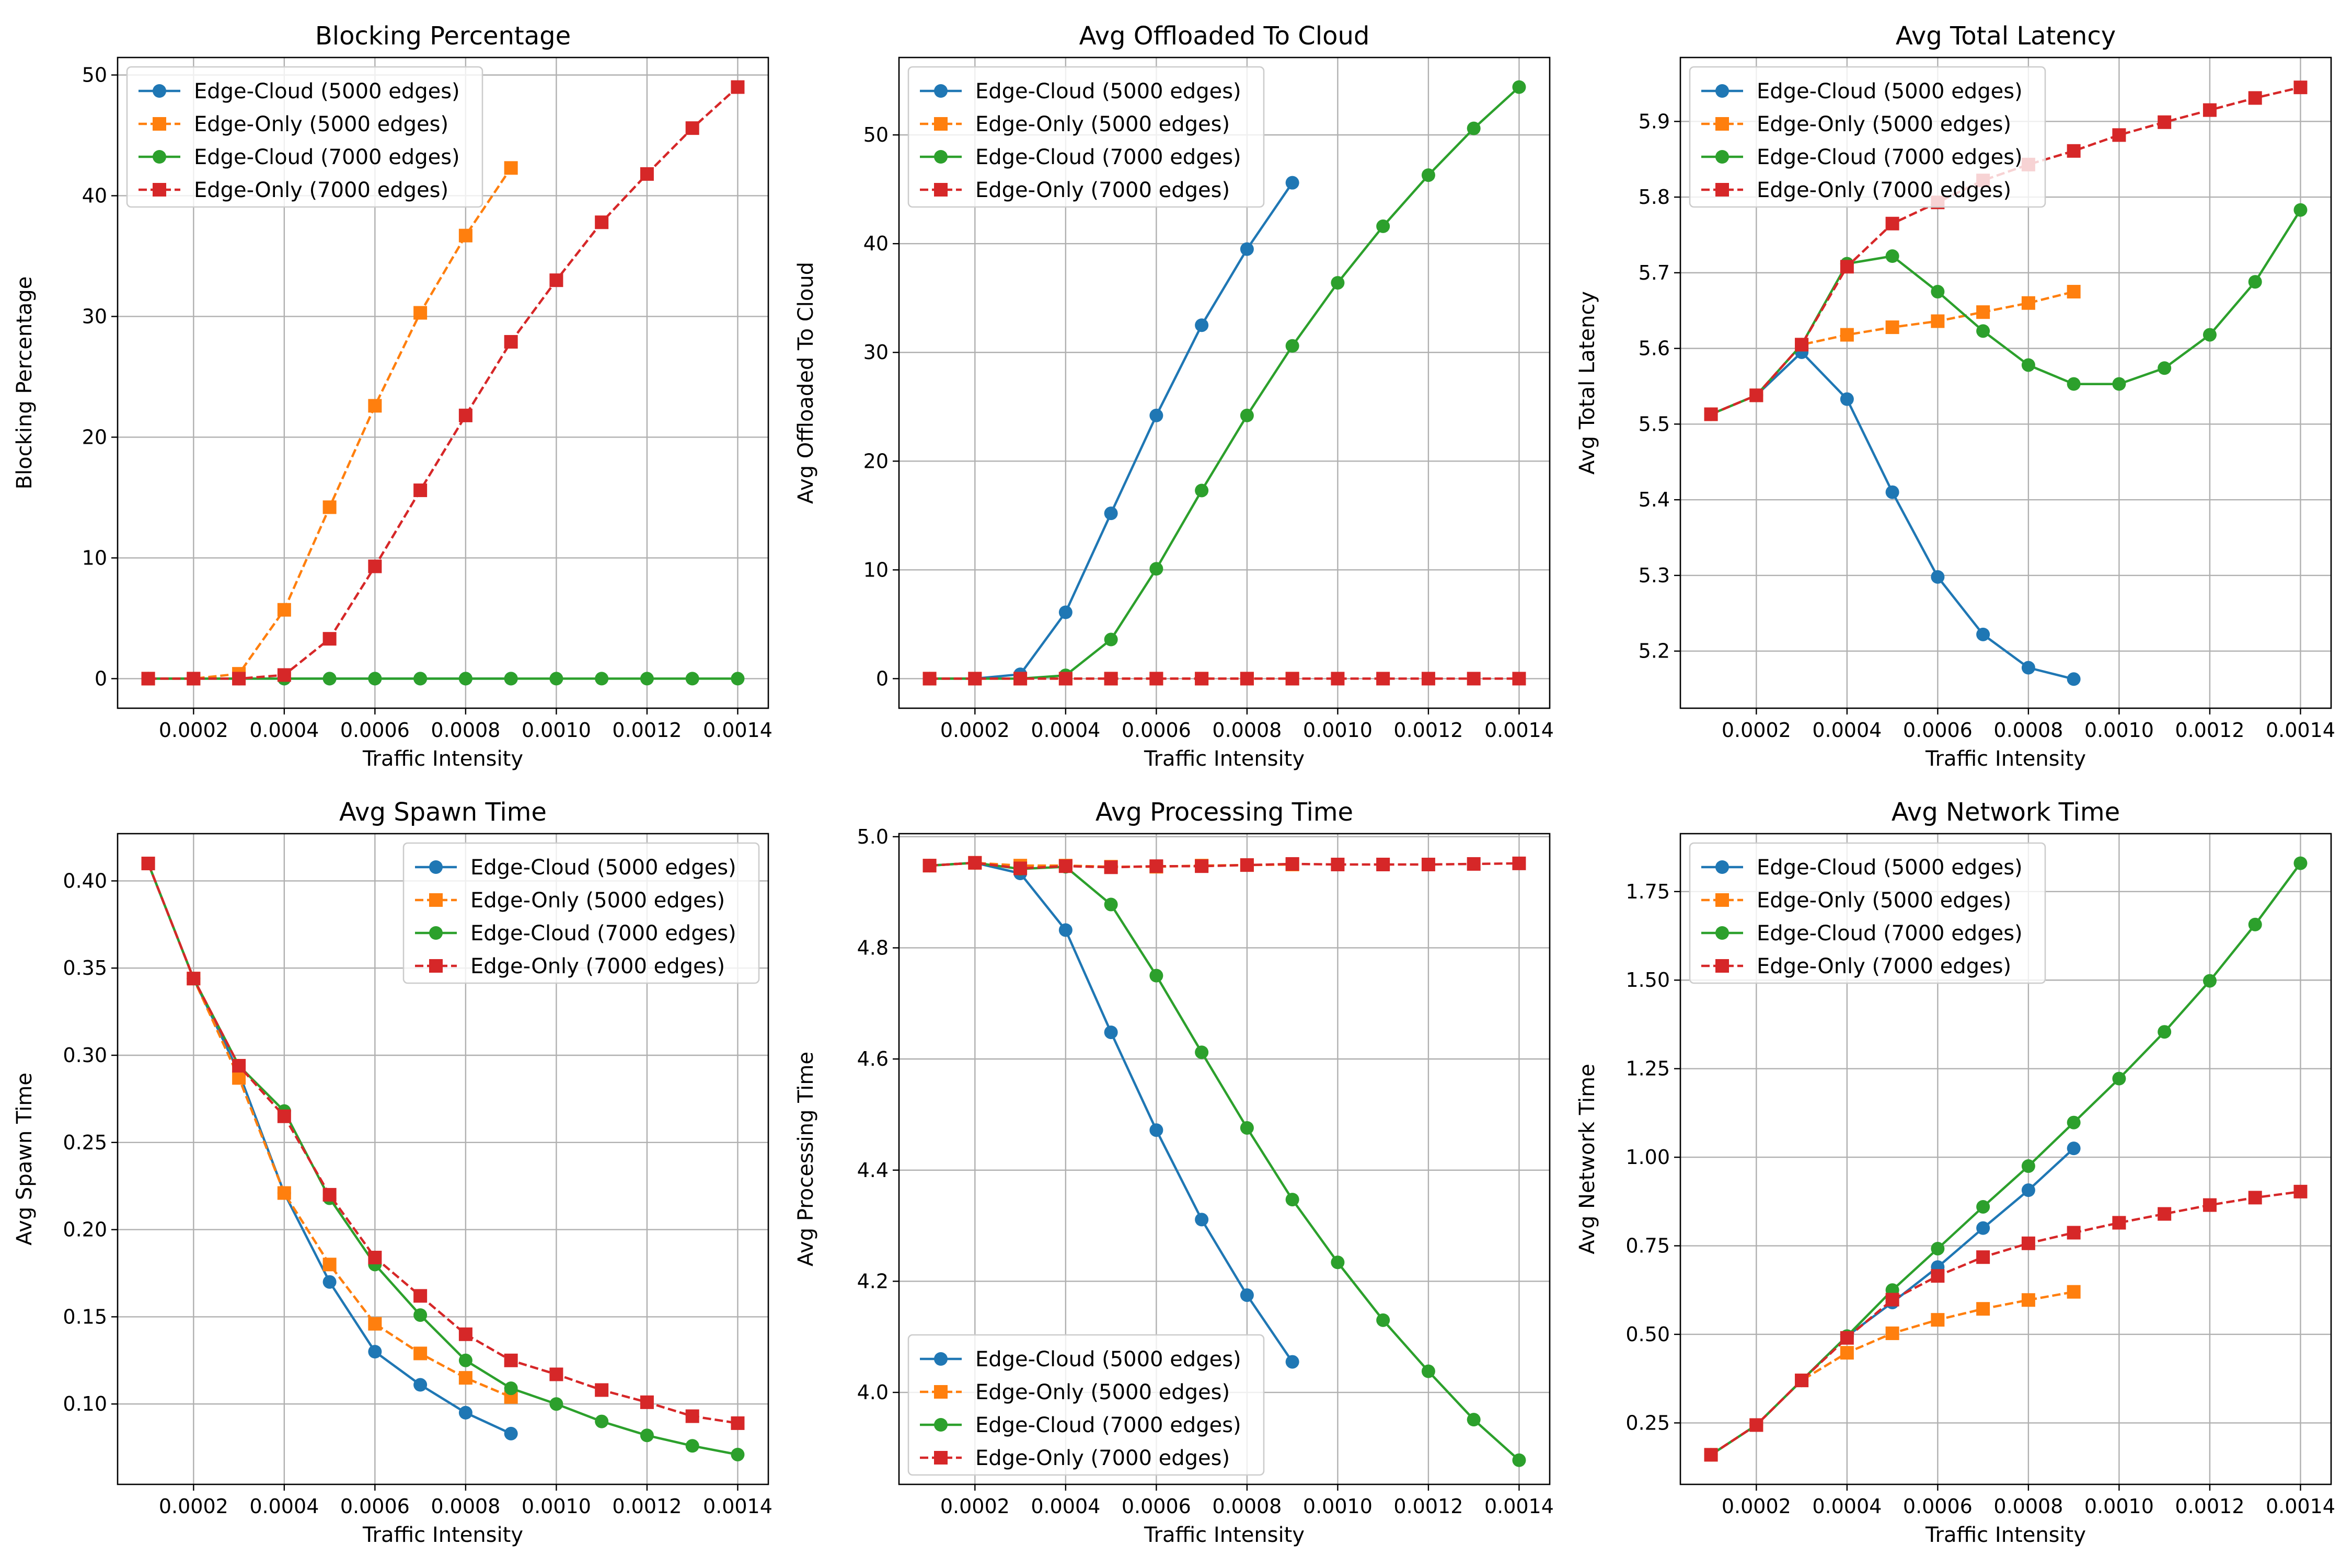  Describe the element at coordinates (94, 436) in the screenshot. I see `y-tick-label: 20` at that location.